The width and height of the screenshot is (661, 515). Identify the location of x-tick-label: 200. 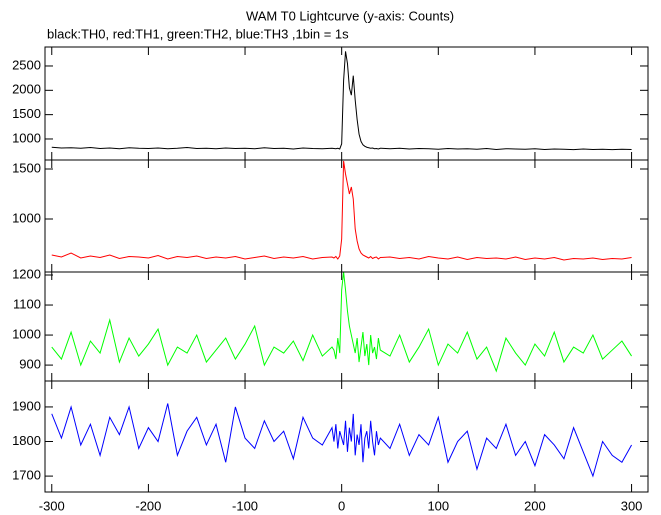
(535, 505).